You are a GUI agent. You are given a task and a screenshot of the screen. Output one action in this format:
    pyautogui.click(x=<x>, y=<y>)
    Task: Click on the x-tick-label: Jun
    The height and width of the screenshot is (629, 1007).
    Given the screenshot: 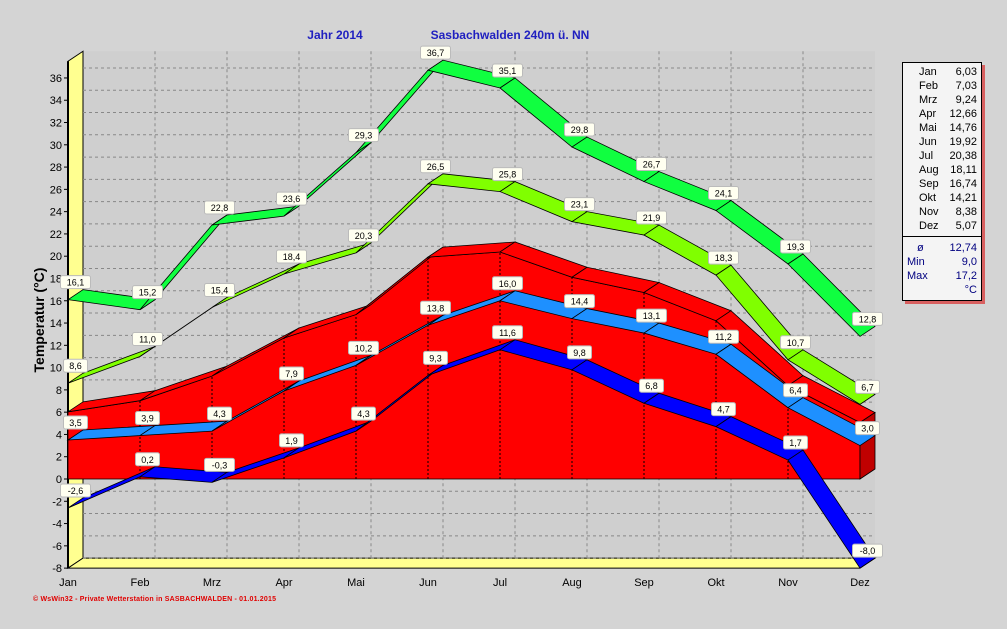 What is the action you would take?
    pyautogui.click(x=428, y=583)
    